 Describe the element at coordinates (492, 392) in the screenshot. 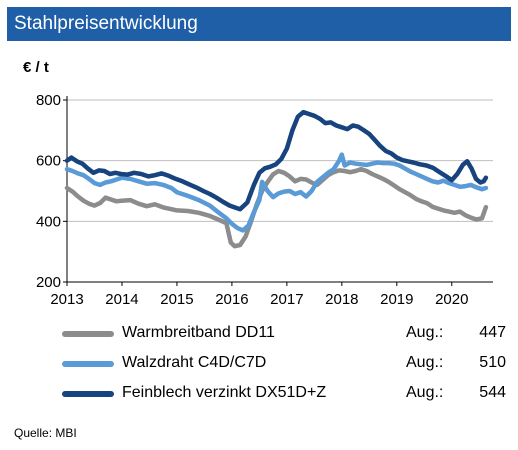

I see `legend-value-feinblech: 544` at that location.